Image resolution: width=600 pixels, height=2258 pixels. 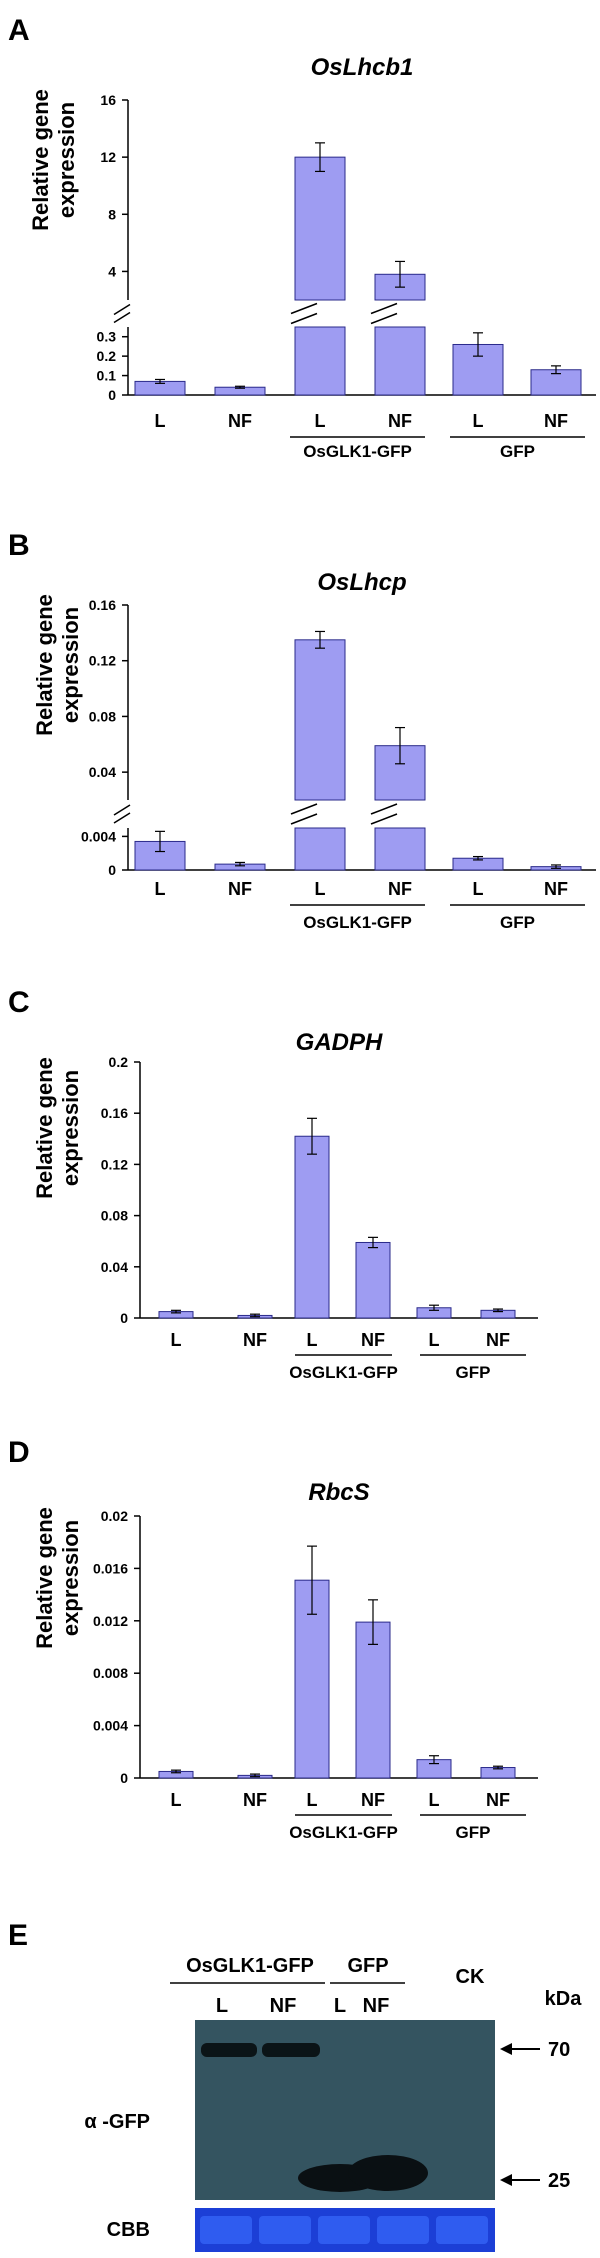 I want to click on y-tick-label: 0.004, so click(x=98, y=836).